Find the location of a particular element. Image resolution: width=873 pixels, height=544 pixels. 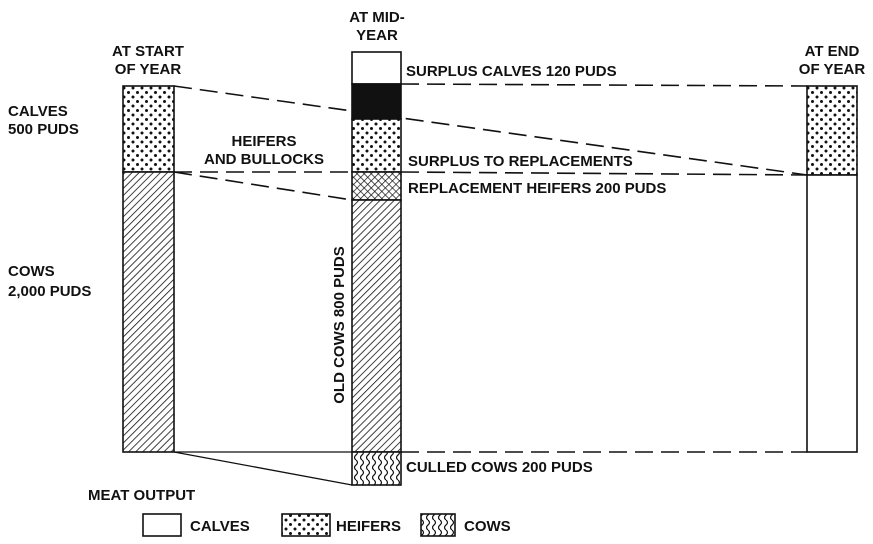

label: CALVES is located at coordinates (38, 111).